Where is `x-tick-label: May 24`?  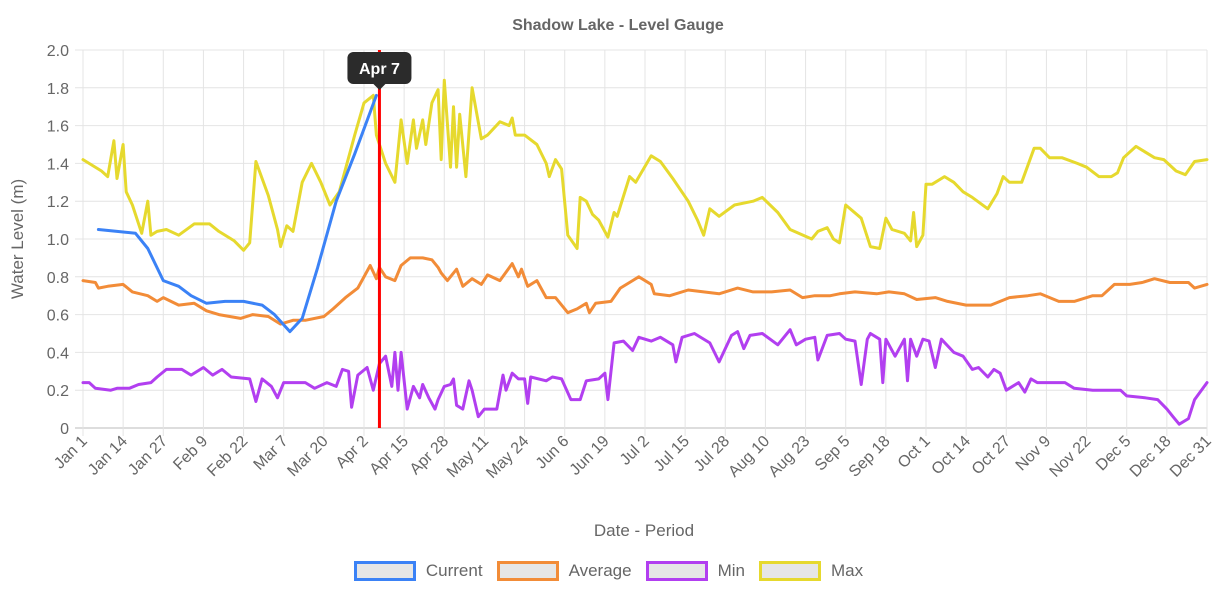
x-tick-label: May 24 is located at coordinates (507, 457).